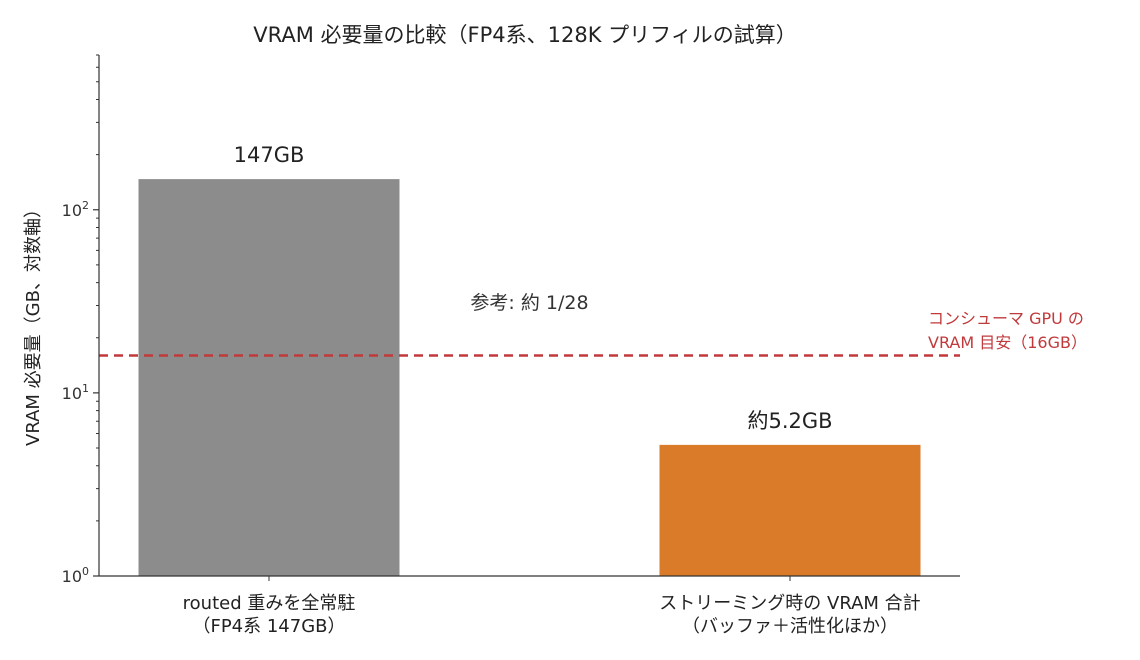  What do you see at coordinates (75, 209) in the screenshot?
I see `y-tick-label-2: 10²` at bounding box center [75, 209].